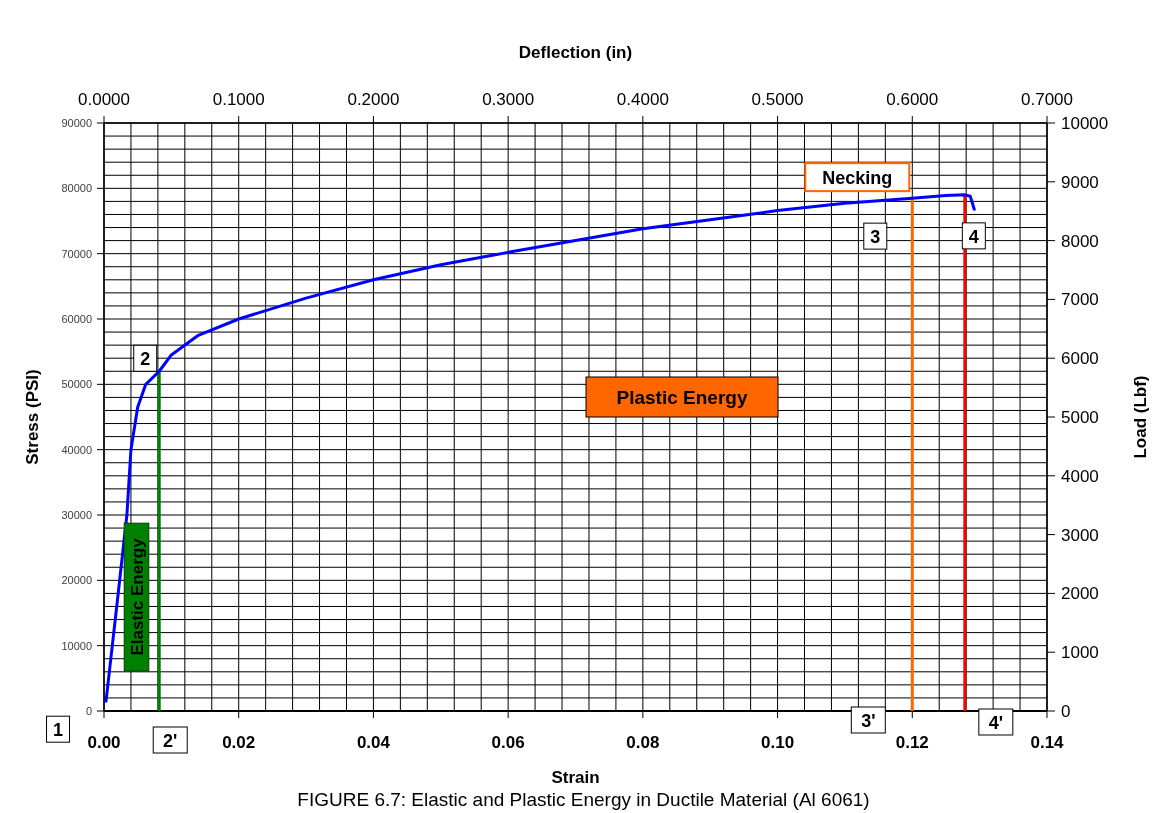  What do you see at coordinates (973, 236) in the screenshot?
I see `annotation: 4` at bounding box center [973, 236].